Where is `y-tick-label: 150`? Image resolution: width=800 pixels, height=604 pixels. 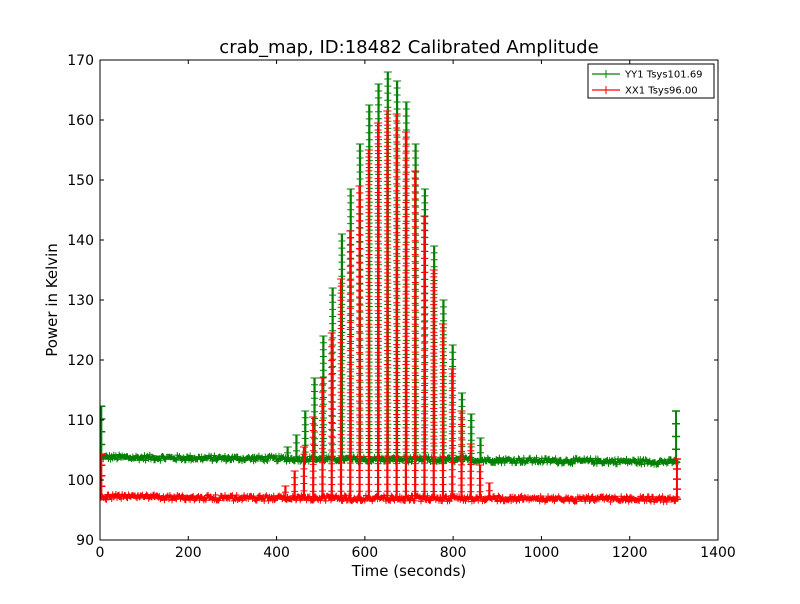
y-tick-label: 150 is located at coordinates (80, 181).